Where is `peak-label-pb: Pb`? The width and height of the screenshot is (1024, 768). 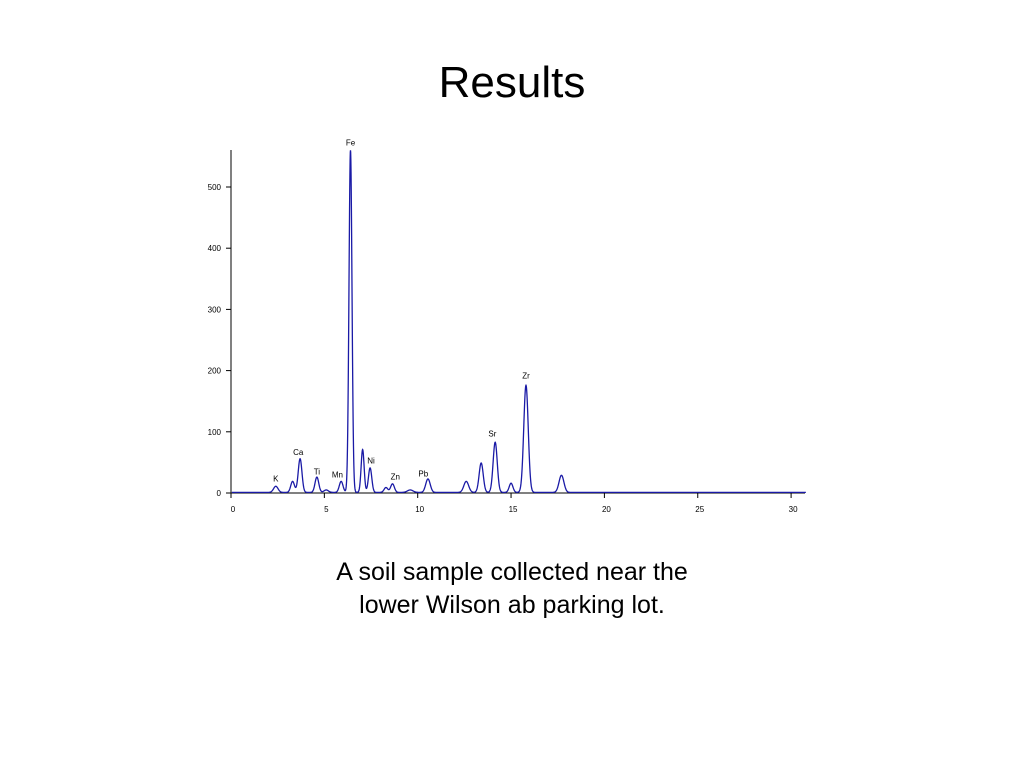 peak-label-pb: Pb is located at coordinates (423, 473).